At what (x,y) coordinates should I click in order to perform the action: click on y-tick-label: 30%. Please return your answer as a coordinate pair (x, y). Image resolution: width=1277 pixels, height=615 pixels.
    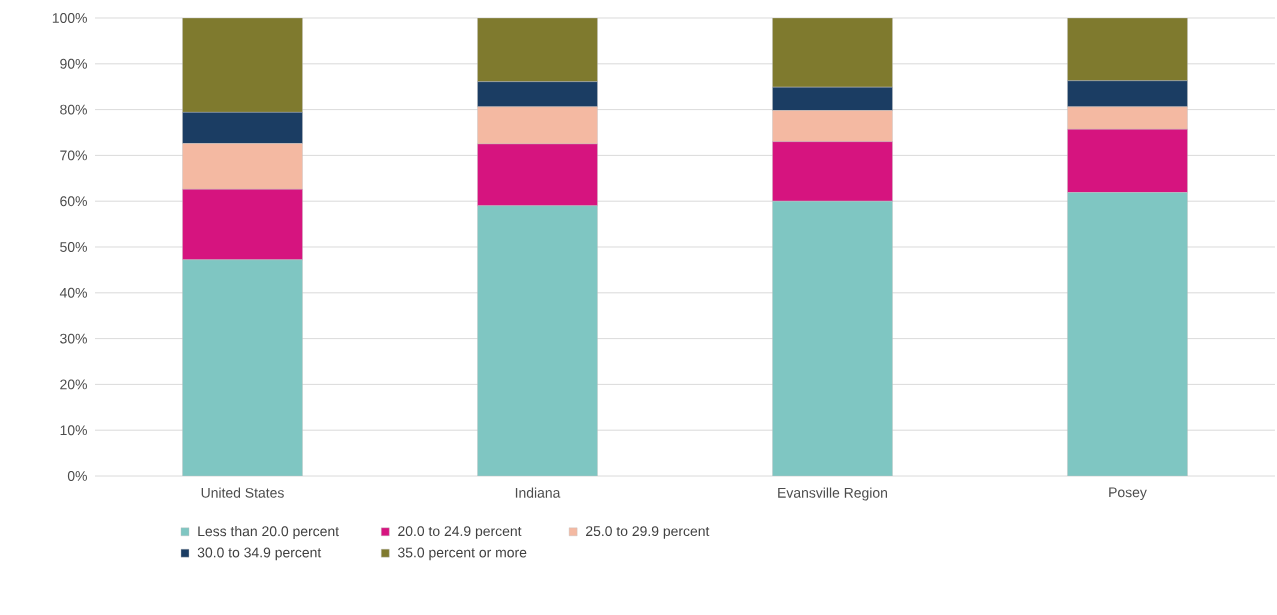
    Looking at the image, I should click on (73, 338).